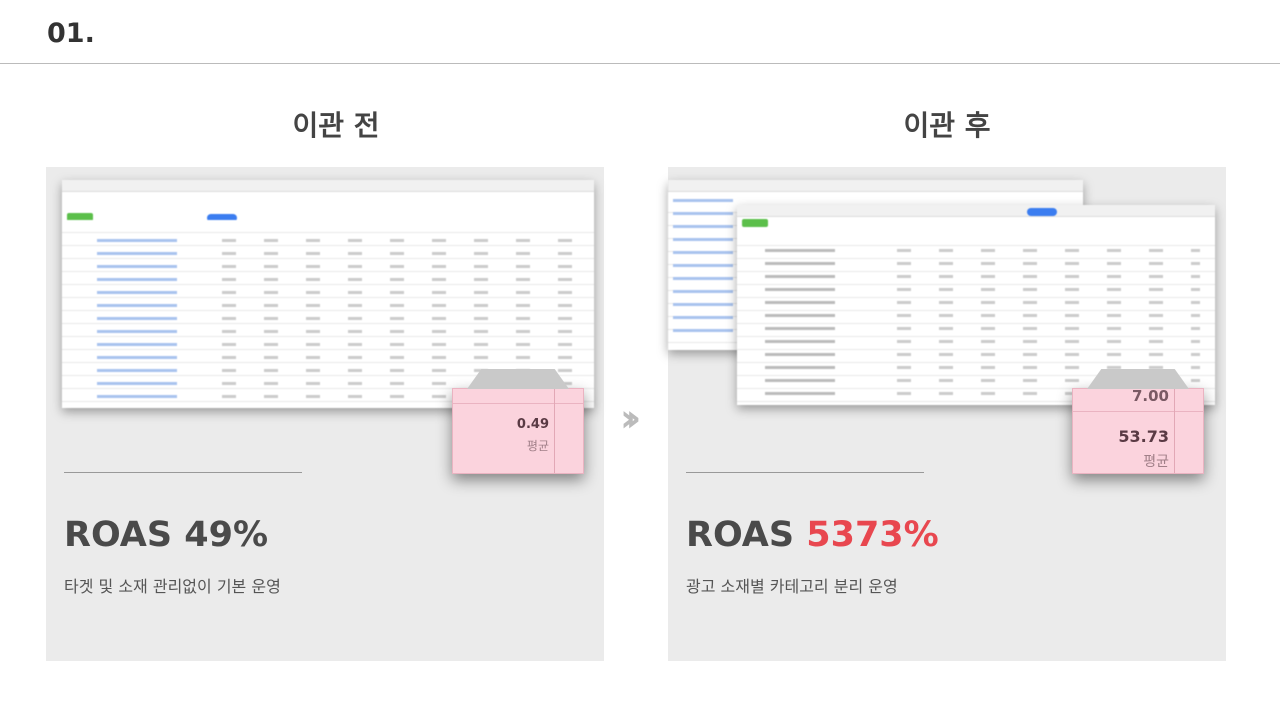 Image resolution: width=1280 pixels, height=720 pixels. What do you see at coordinates (166, 535) in the screenshot?
I see `roas-result: ROAS 49%` at bounding box center [166, 535].